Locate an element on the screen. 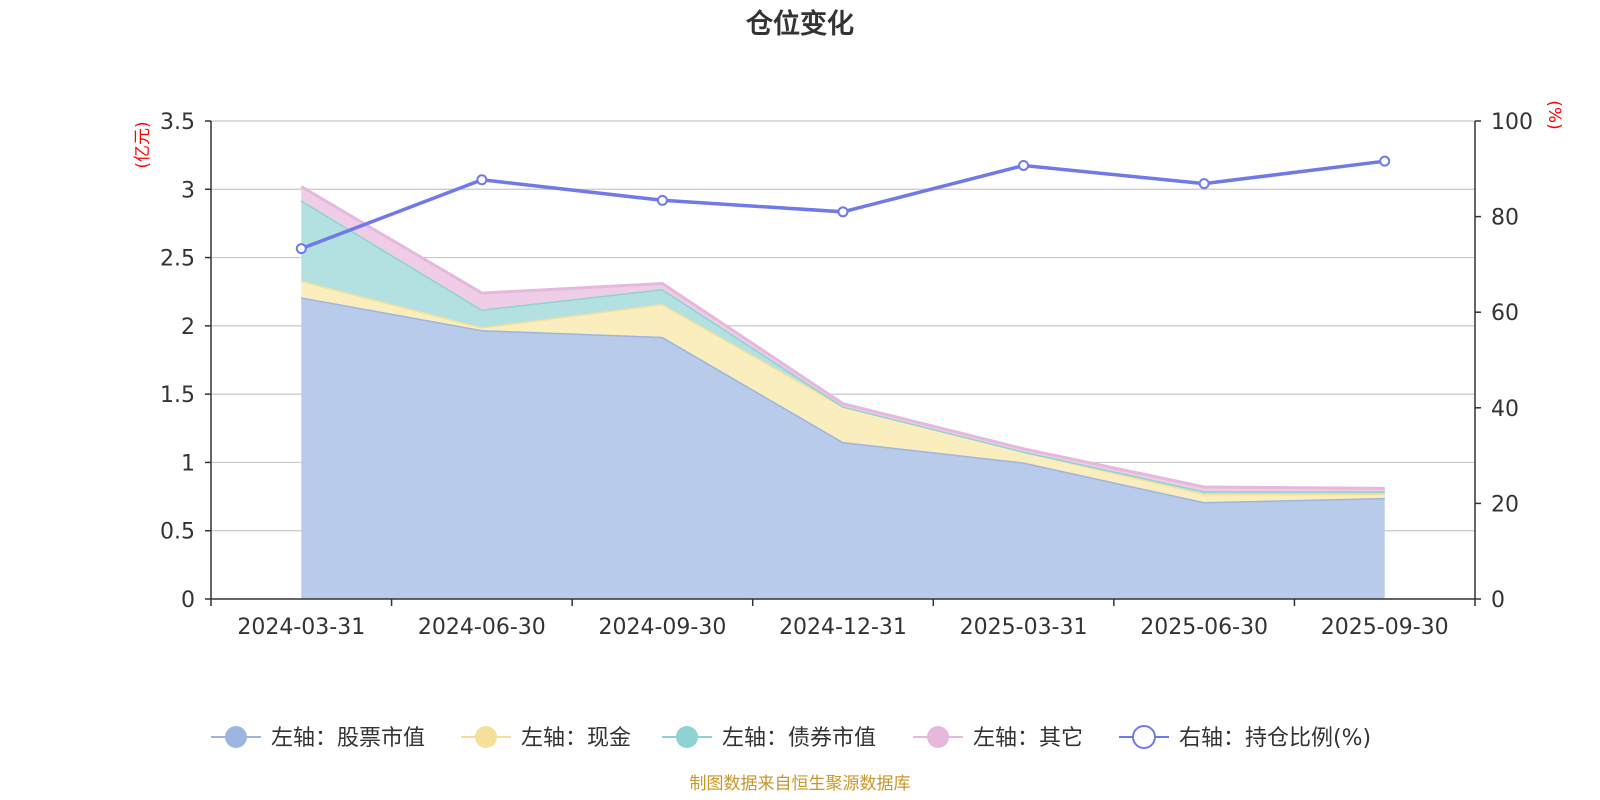  right-axis-tick-label: 60 is located at coordinates (1505, 313).